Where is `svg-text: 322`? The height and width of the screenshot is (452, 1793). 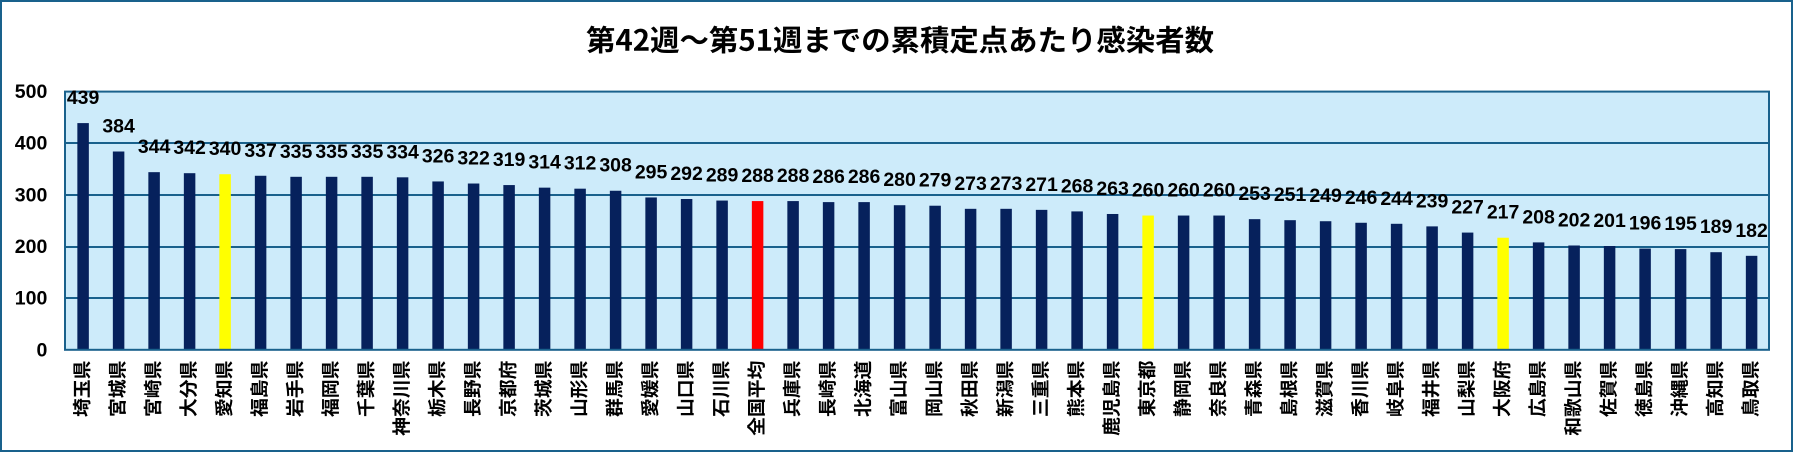
svg-text: 322 is located at coordinates (473, 159).